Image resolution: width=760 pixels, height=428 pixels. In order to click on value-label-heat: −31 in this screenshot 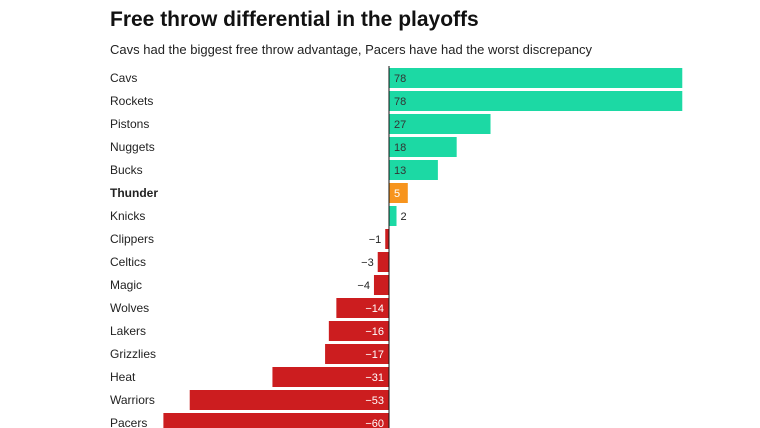, I will do `click(374, 378)`.